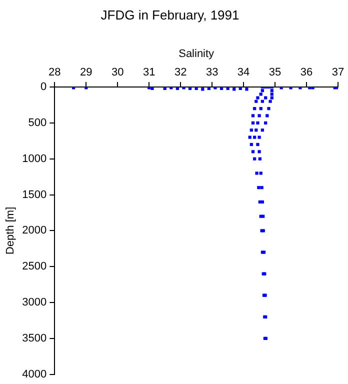 The image size is (348, 384). Describe the element at coordinates (34, 266) in the screenshot. I see `y-tick-label: 2500` at that location.